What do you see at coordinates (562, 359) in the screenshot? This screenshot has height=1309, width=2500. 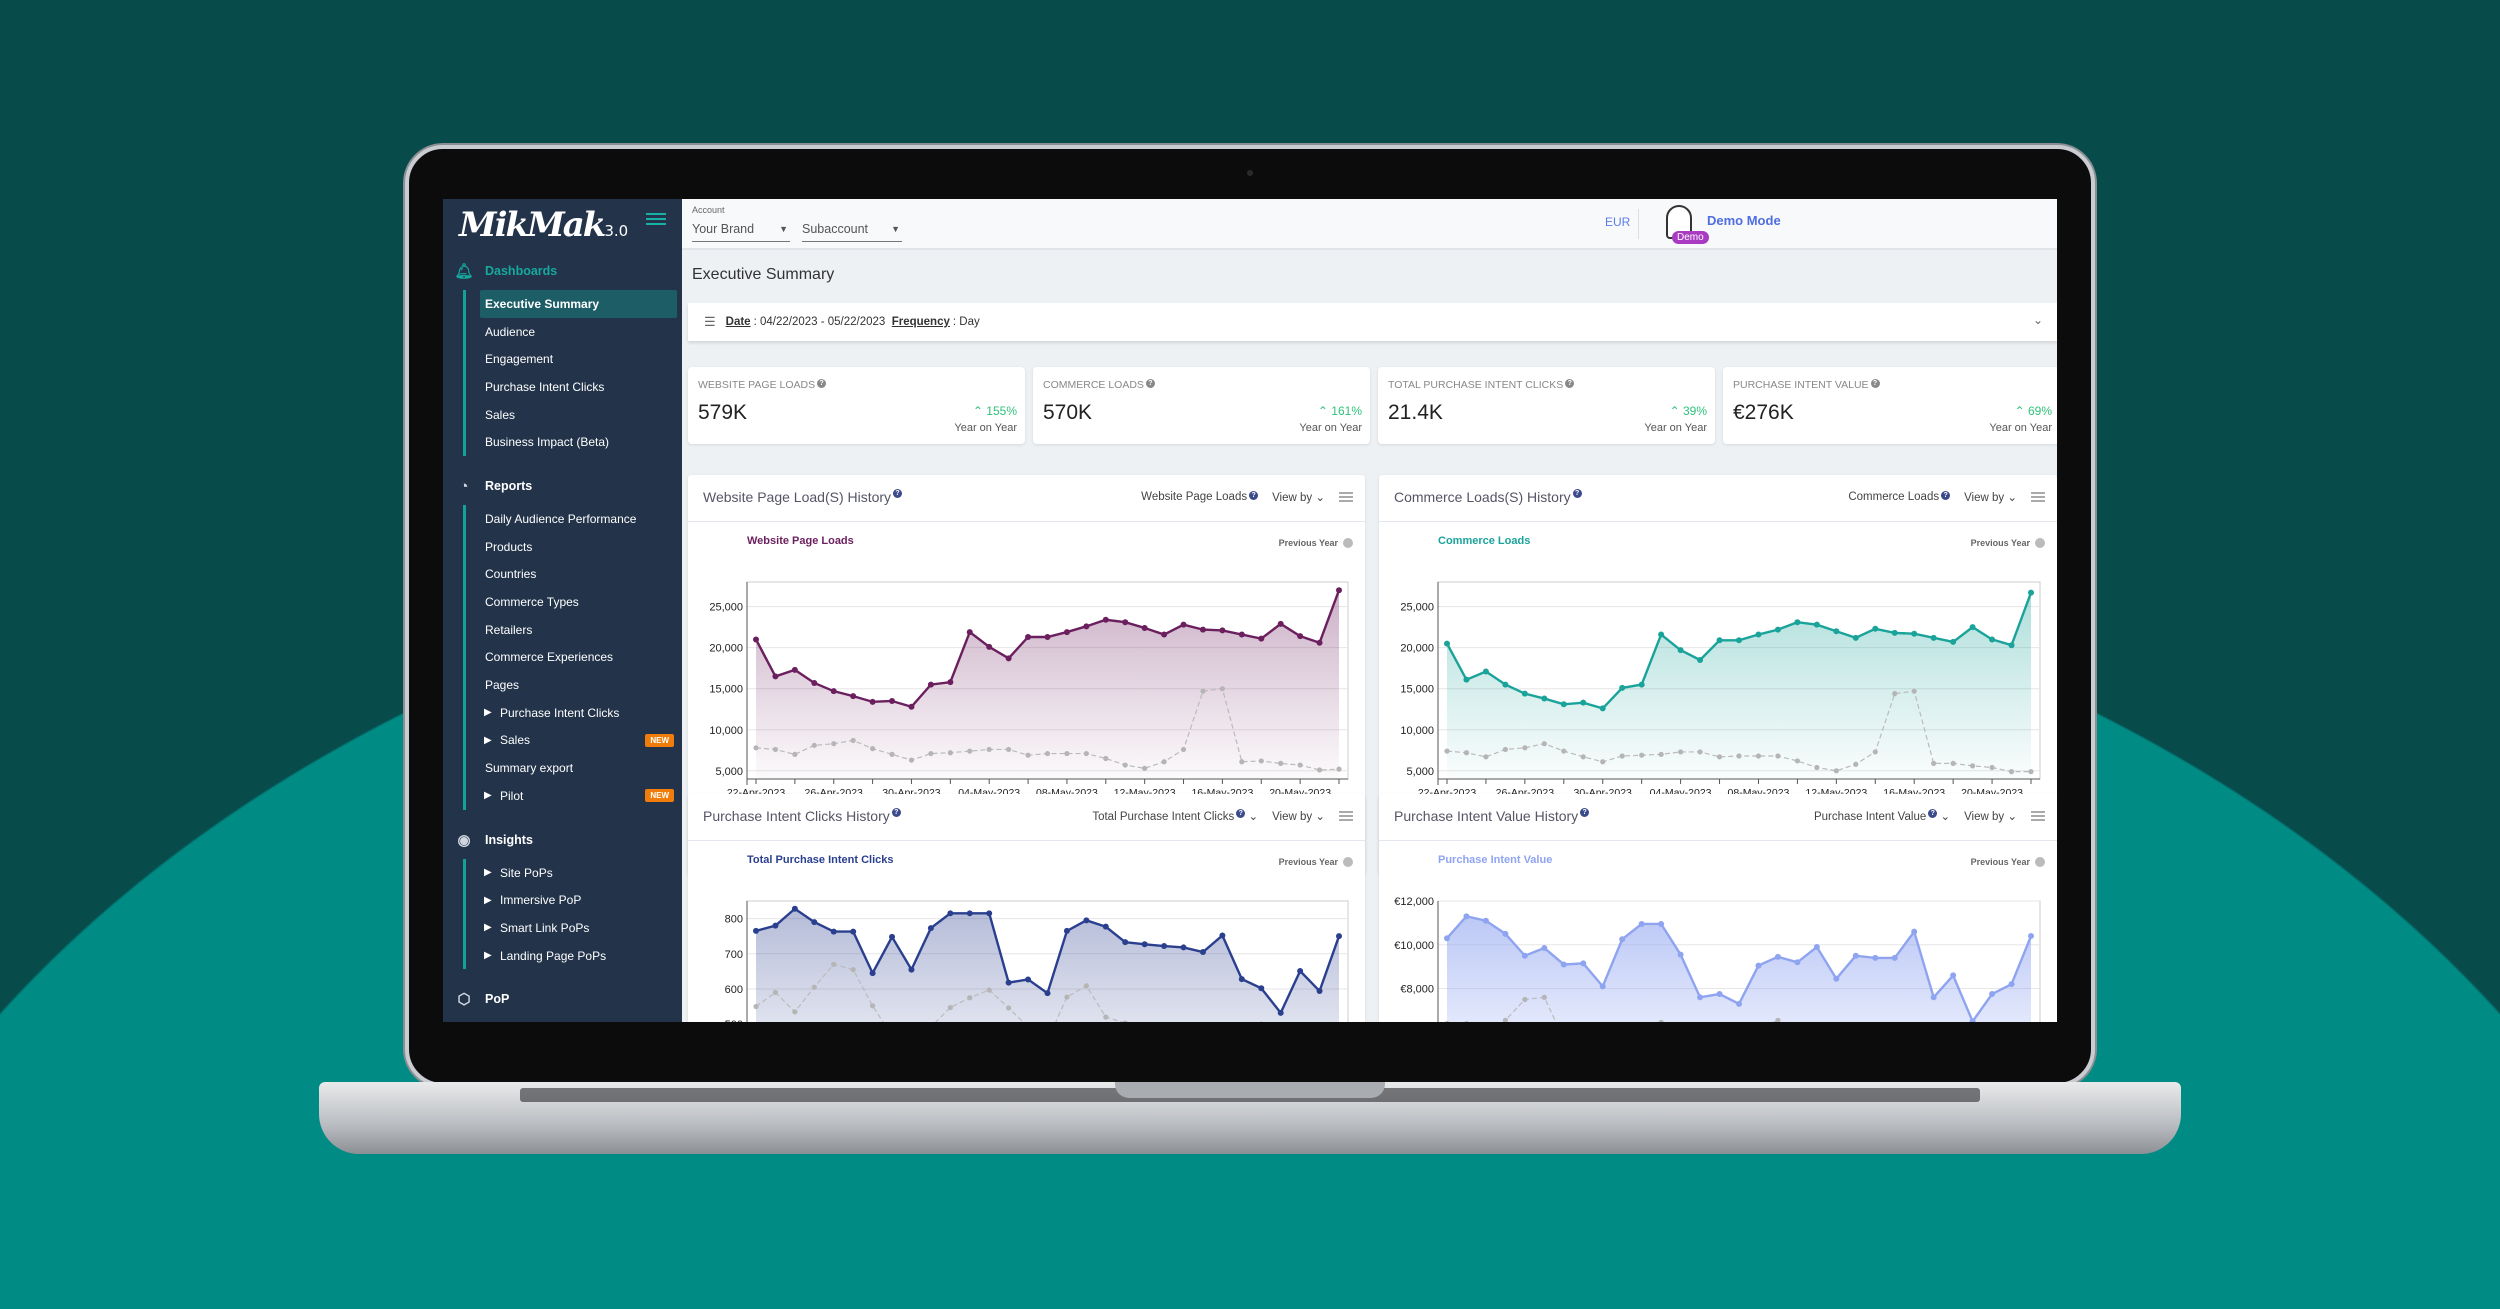 I see `sidebar-item: Engagement` at bounding box center [562, 359].